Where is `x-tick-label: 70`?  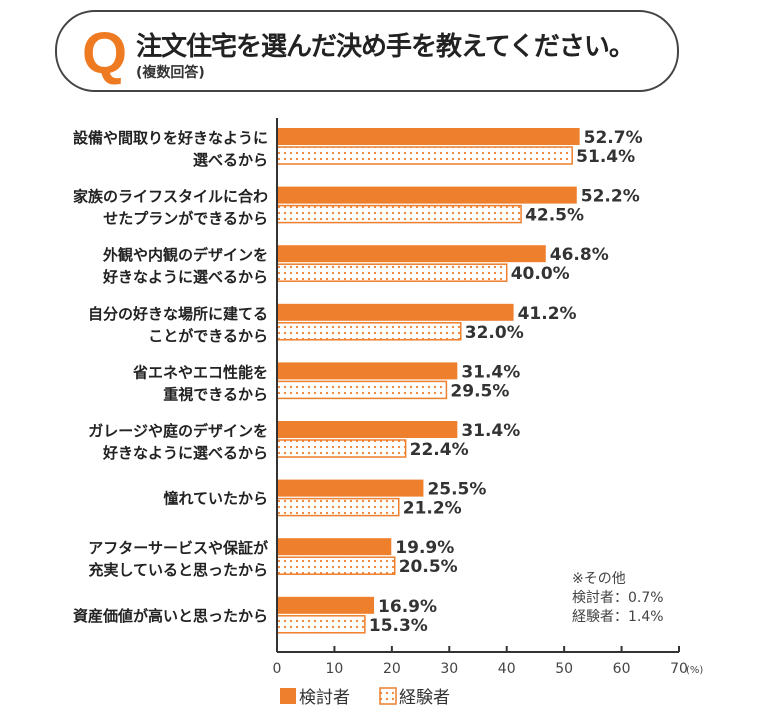
x-tick-label: 70 is located at coordinates (679, 669).